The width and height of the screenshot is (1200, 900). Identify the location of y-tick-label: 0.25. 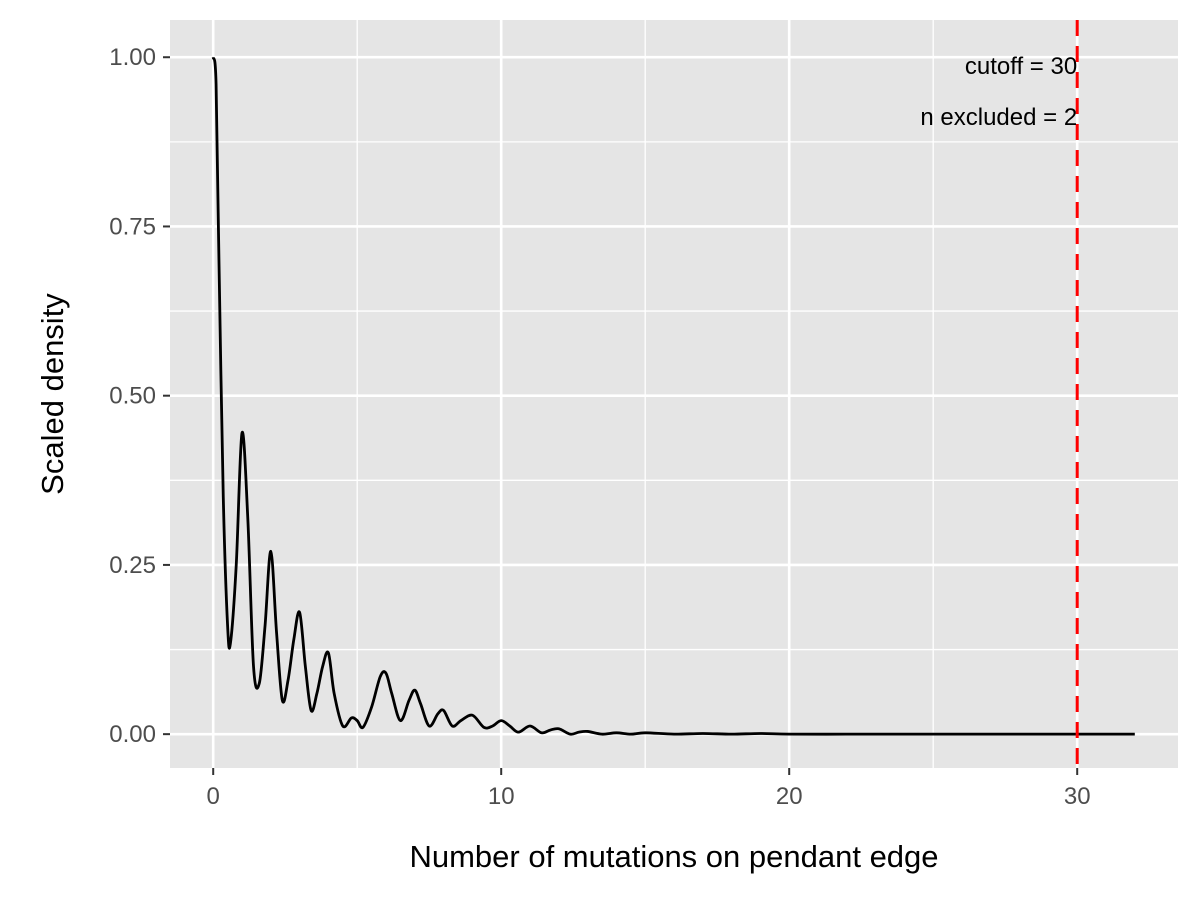
(132, 565).